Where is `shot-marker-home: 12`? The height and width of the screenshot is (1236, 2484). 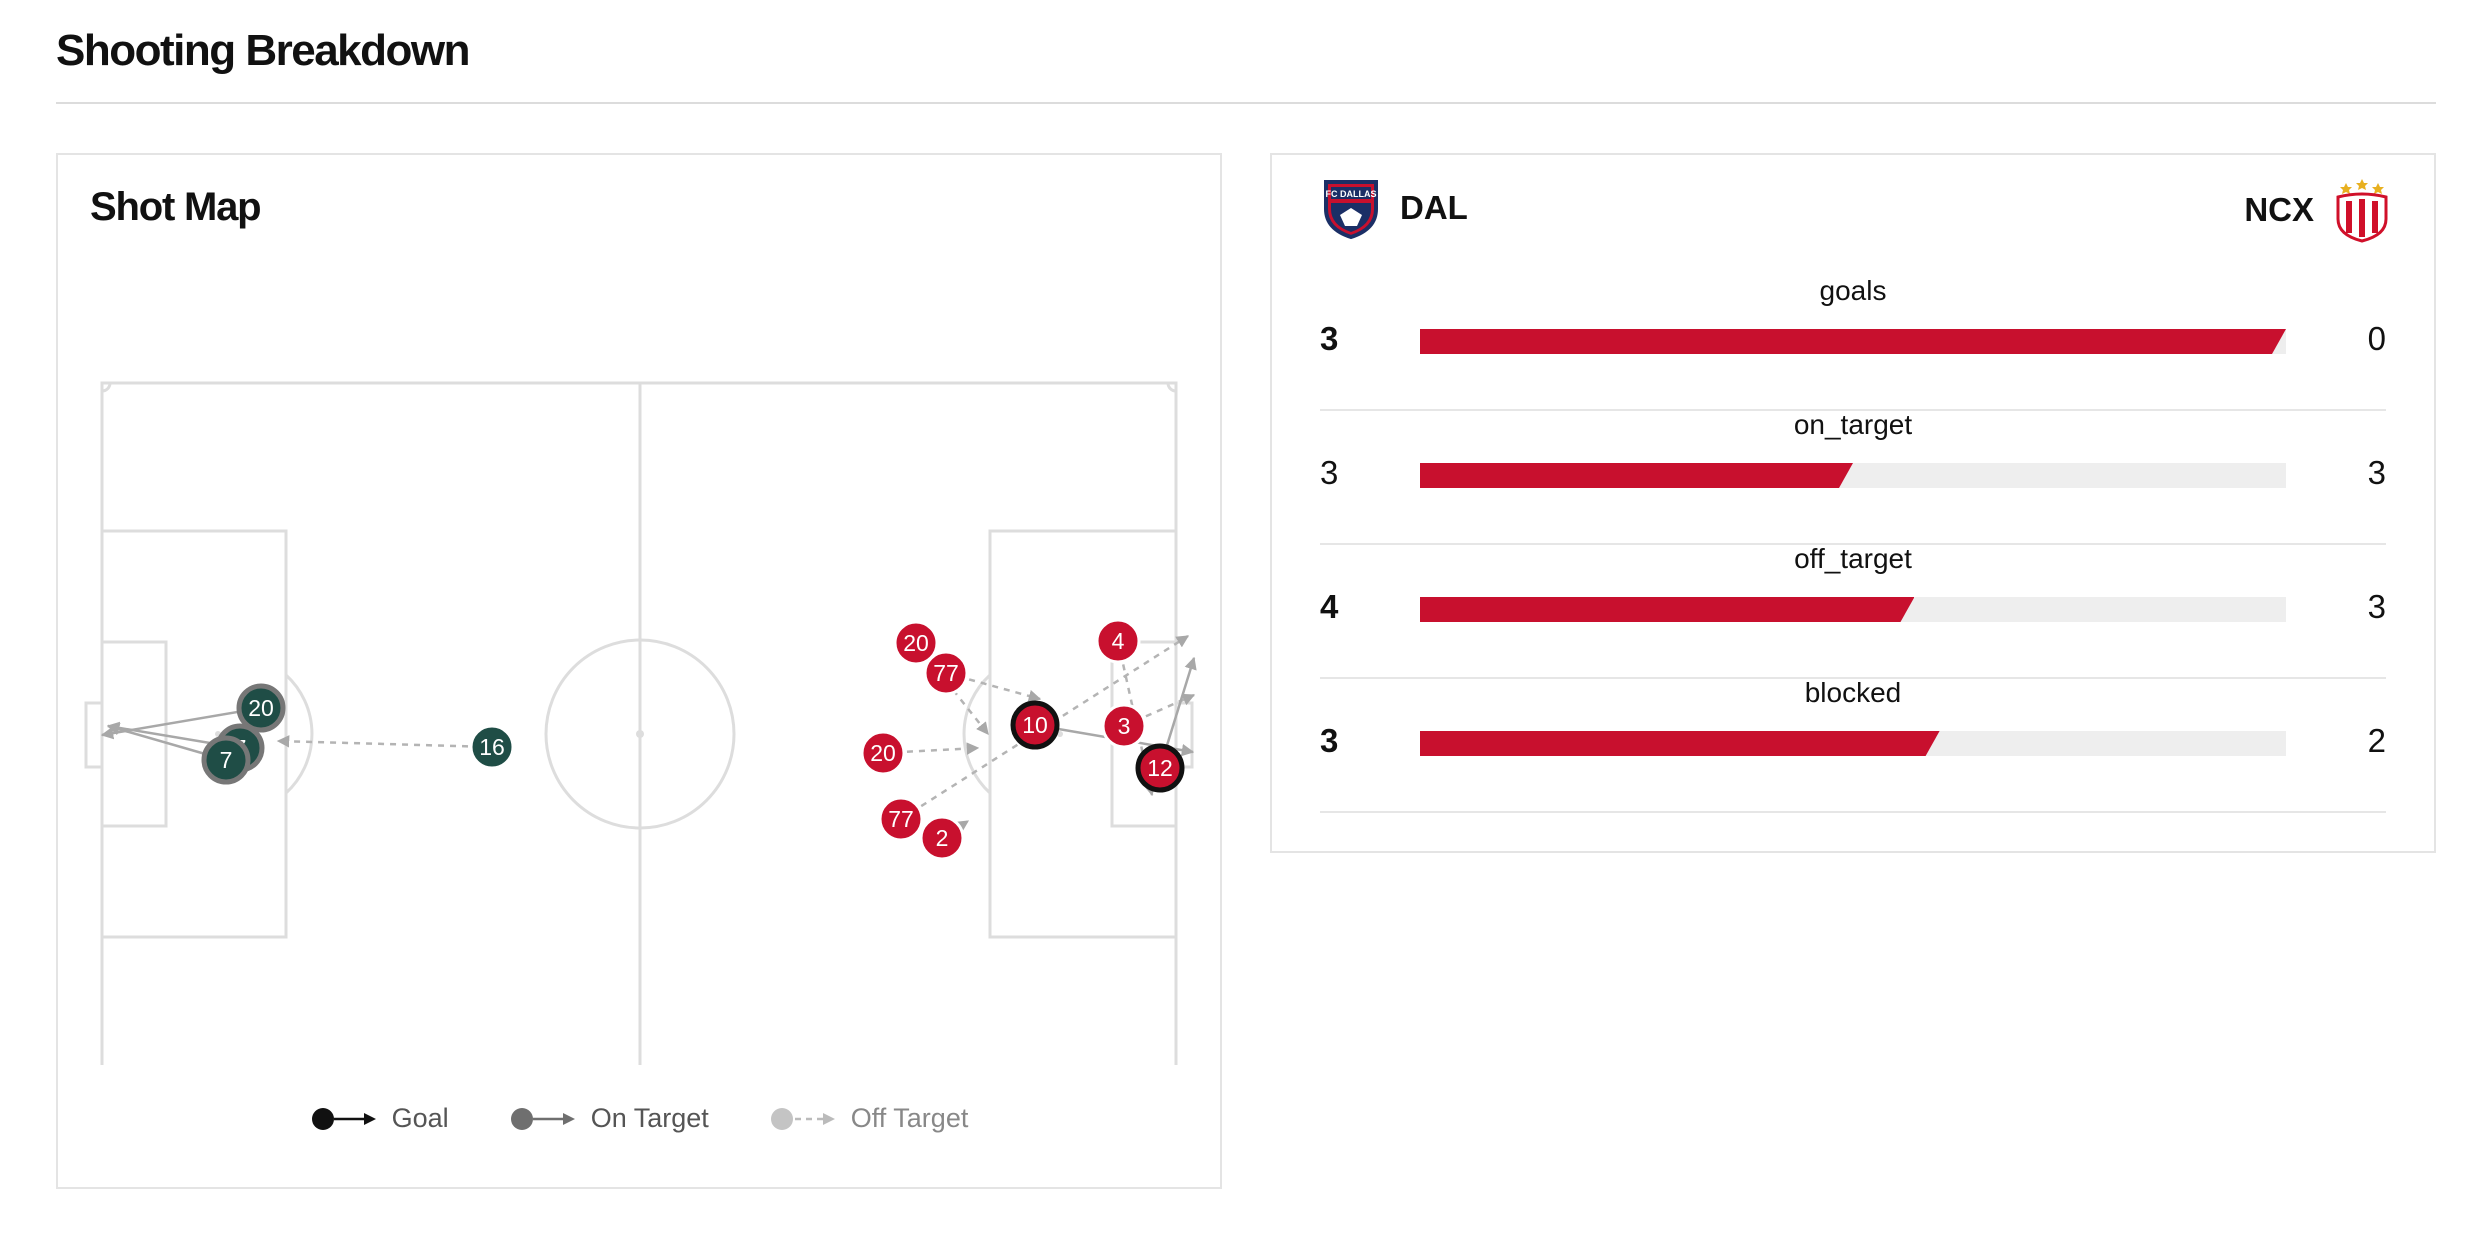 shot-marker-home: 12 is located at coordinates (1160, 768).